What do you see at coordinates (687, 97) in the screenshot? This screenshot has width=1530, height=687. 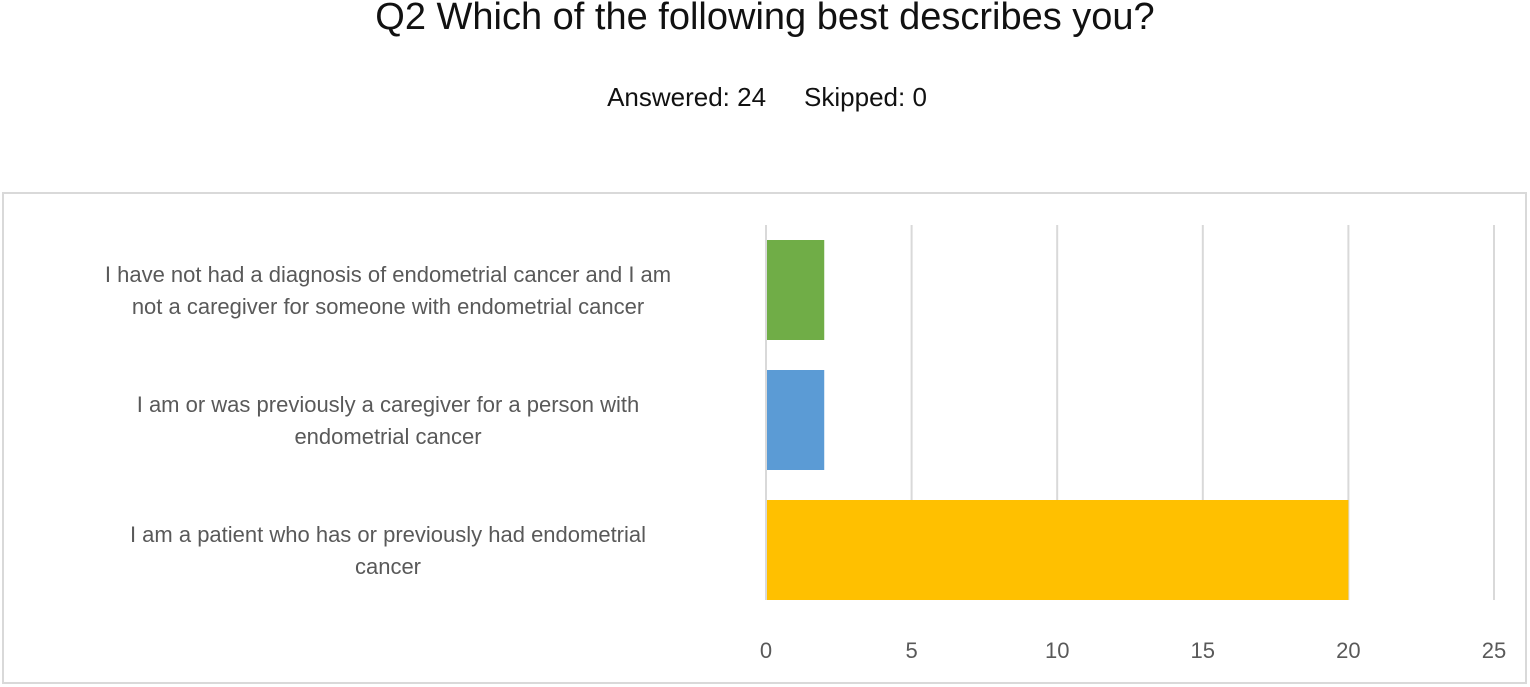 I see `answered-count: Answered: 24` at bounding box center [687, 97].